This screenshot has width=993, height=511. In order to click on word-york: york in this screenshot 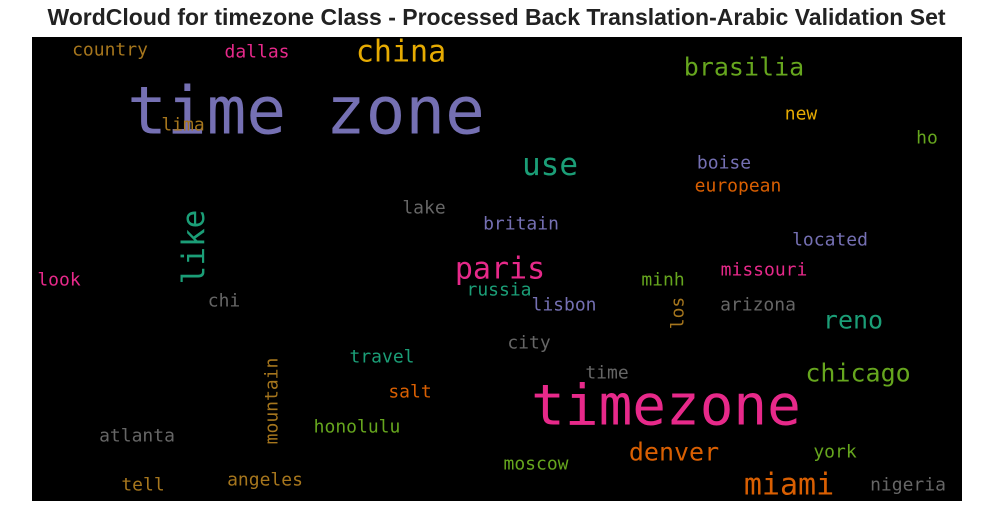, I will do `click(835, 452)`.